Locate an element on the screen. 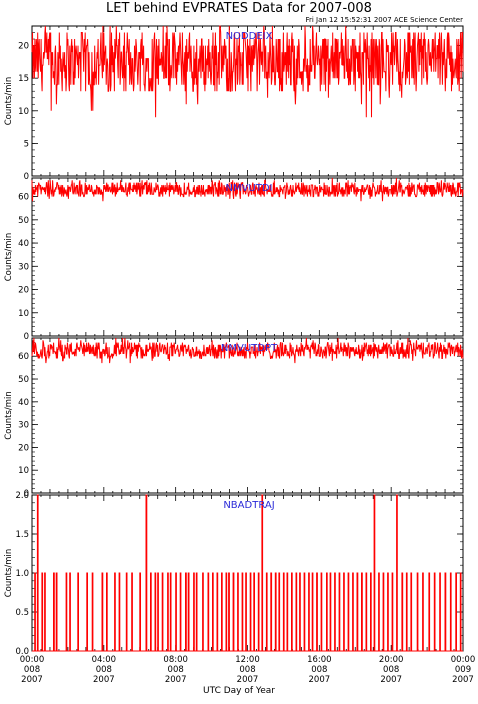 The height and width of the screenshot is (704, 478). y-tick-label: 1.5 is located at coordinates (22, 535).